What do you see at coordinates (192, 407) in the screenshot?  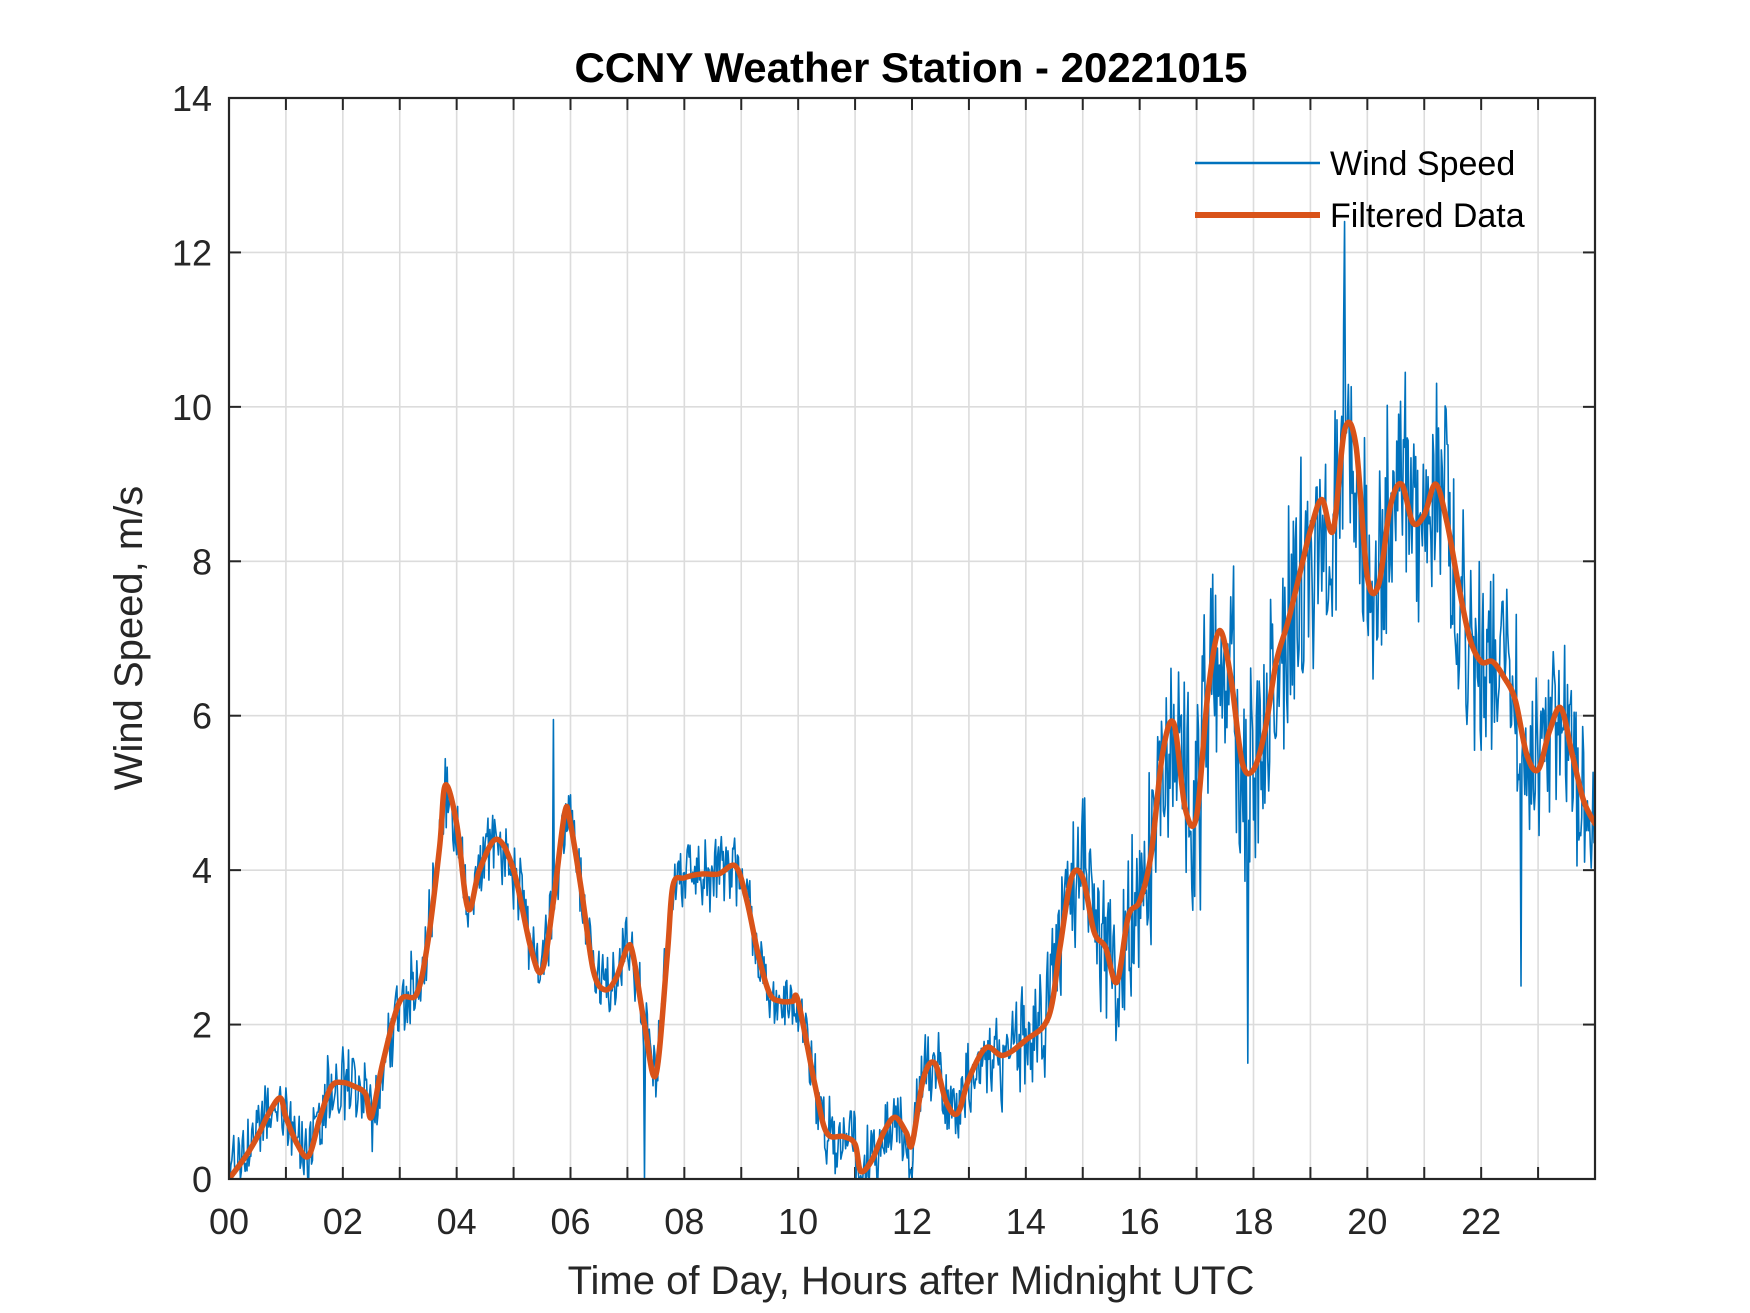 I see `y-tick-label: 10` at bounding box center [192, 407].